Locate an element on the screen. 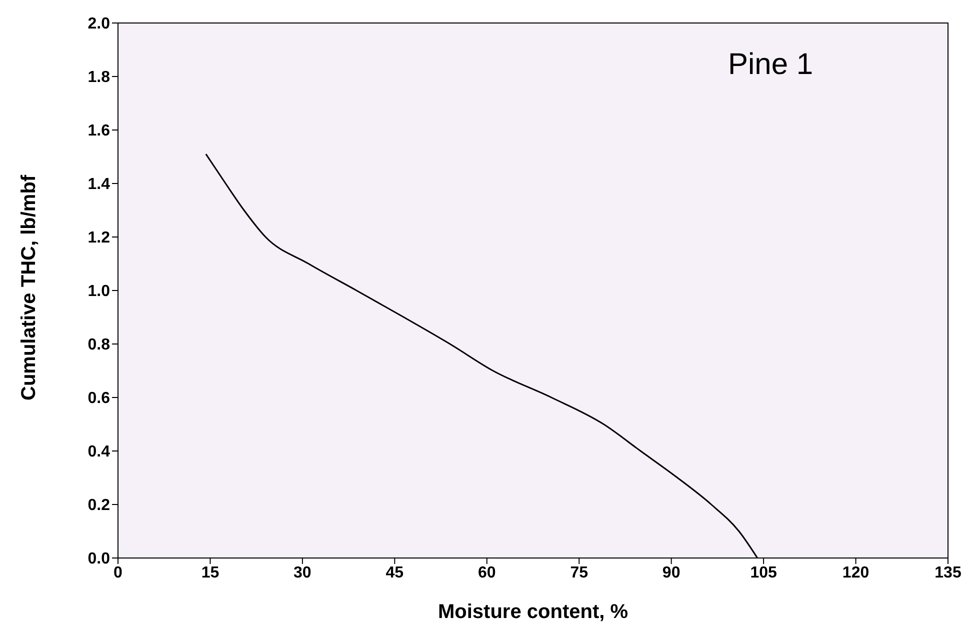 This screenshot has height=642, width=979. y-tick-label: 0.8 is located at coordinates (99, 345).